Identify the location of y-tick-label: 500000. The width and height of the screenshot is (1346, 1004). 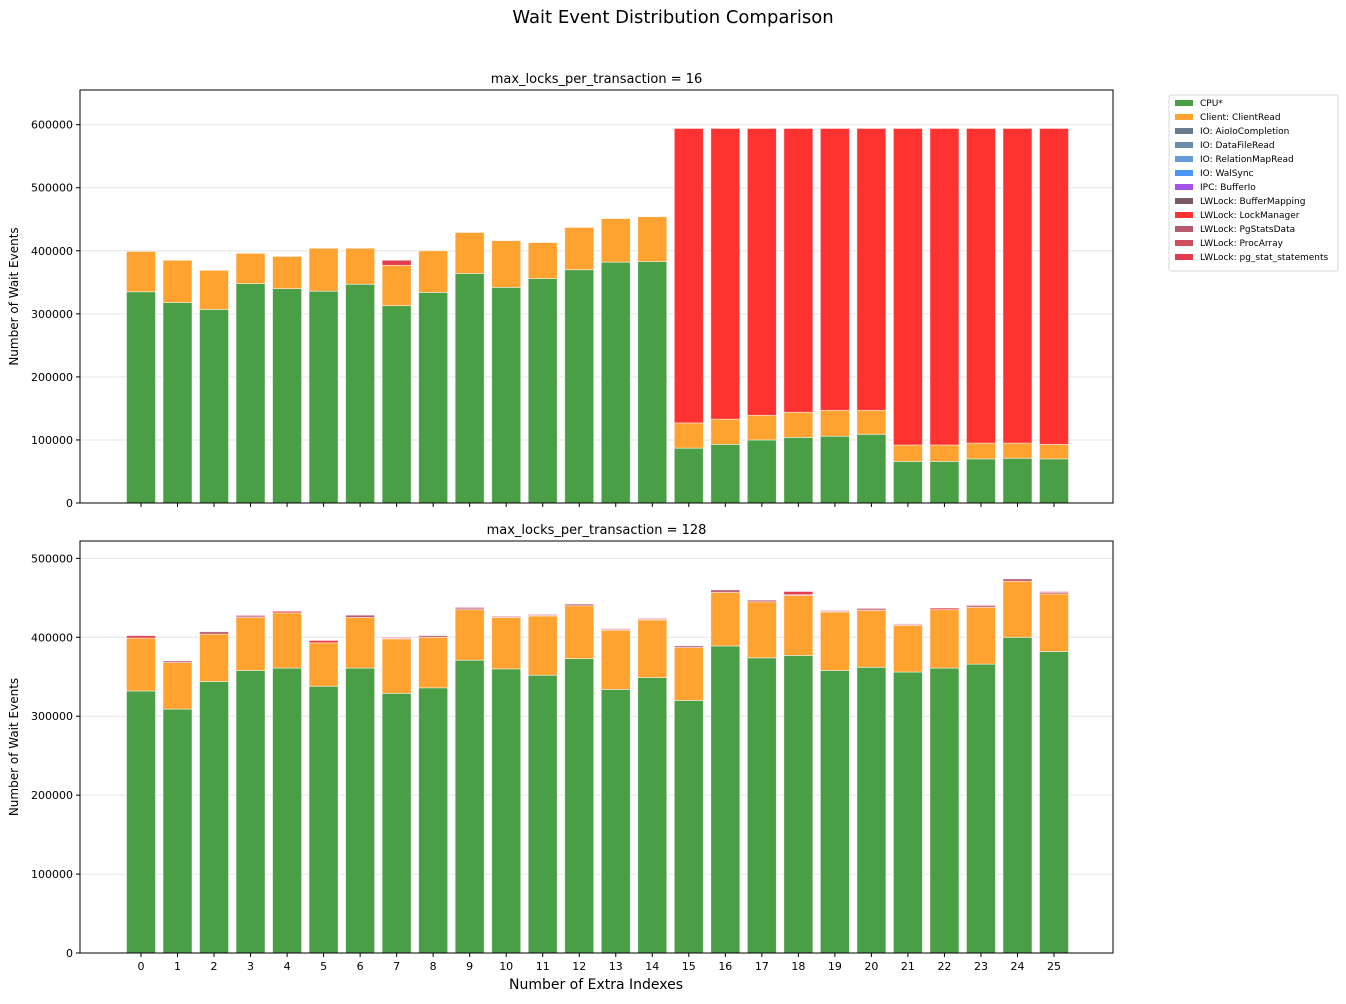
(52, 558).